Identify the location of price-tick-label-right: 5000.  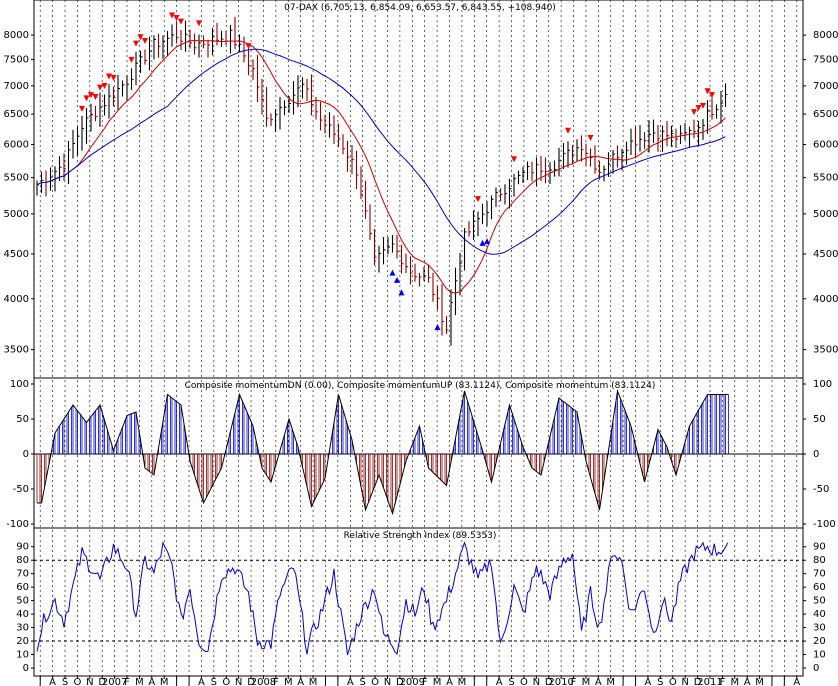
(825, 214).